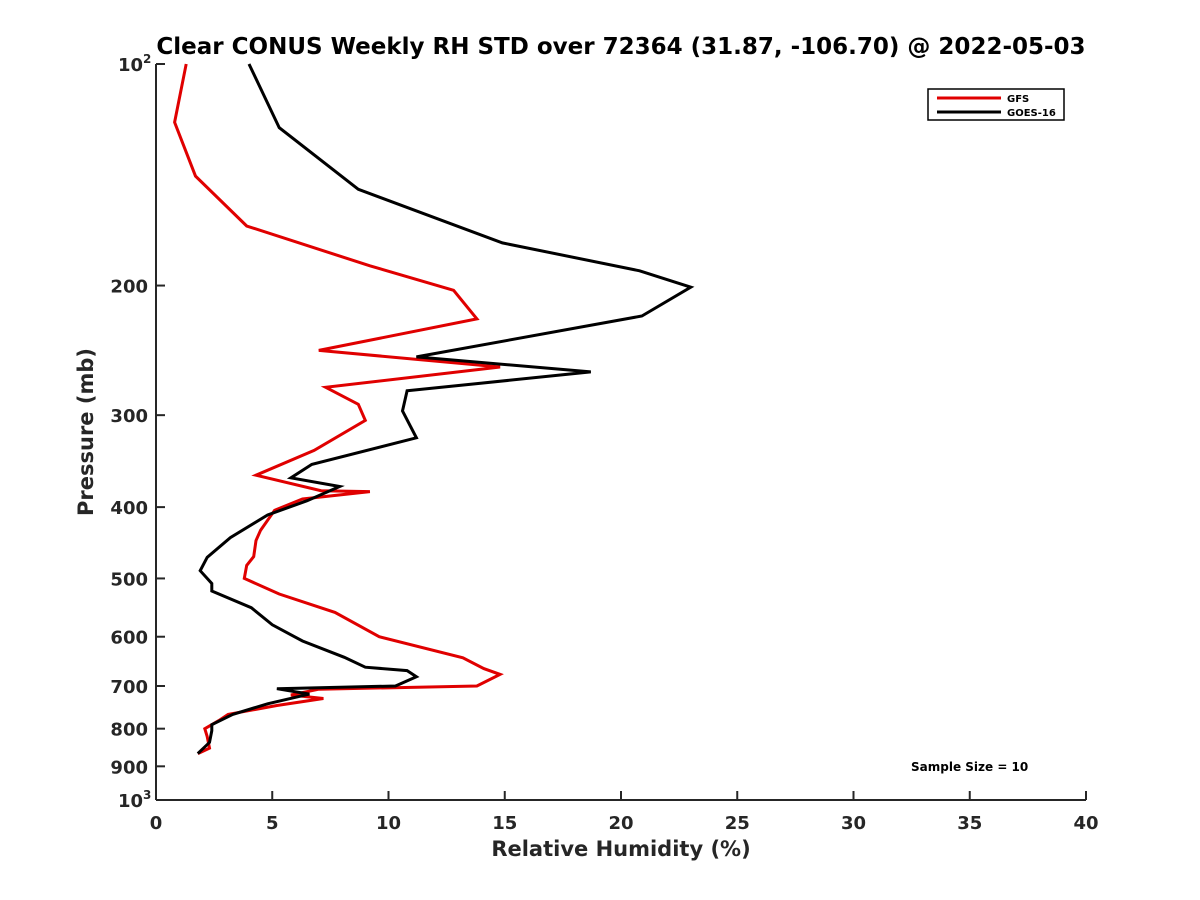 The image size is (1200, 900). Describe the element at coordinates (504, 823) in the screenshot. I see `x-tick-label: 15` at that location.